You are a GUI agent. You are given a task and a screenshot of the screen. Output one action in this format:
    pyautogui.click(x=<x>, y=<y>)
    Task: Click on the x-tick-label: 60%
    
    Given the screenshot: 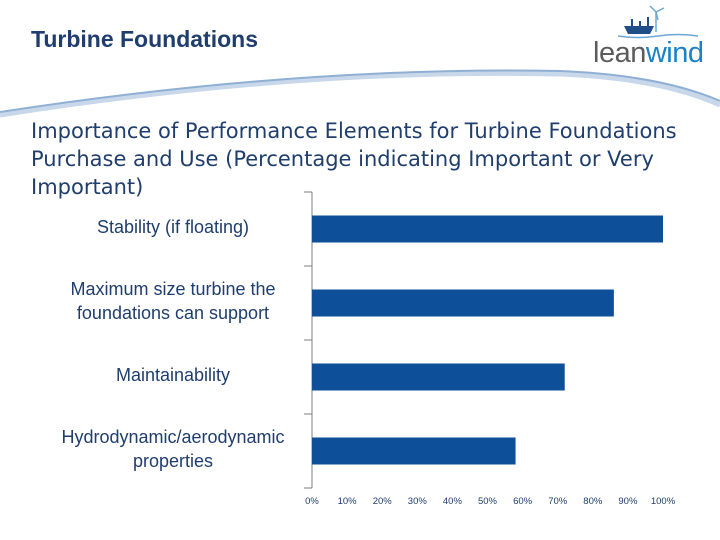 What is the action you would take?
    pyautogui.click(x=523, y=501)
    